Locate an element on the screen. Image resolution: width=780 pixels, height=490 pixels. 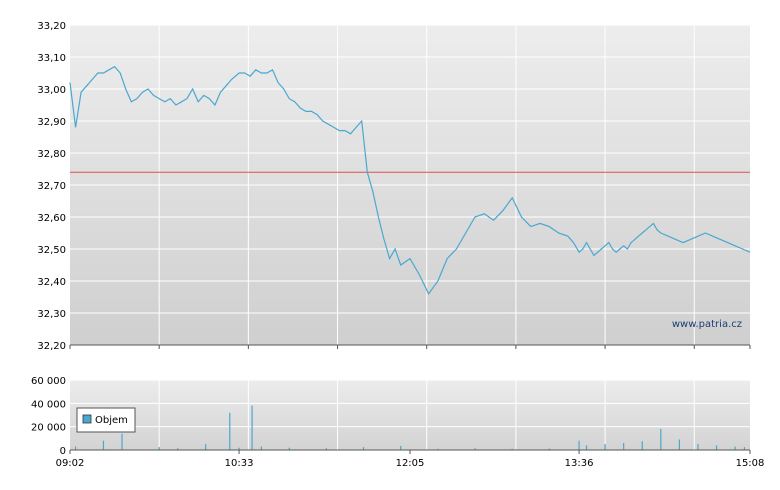
price-x-ticks is located at coordinates (410, 347).